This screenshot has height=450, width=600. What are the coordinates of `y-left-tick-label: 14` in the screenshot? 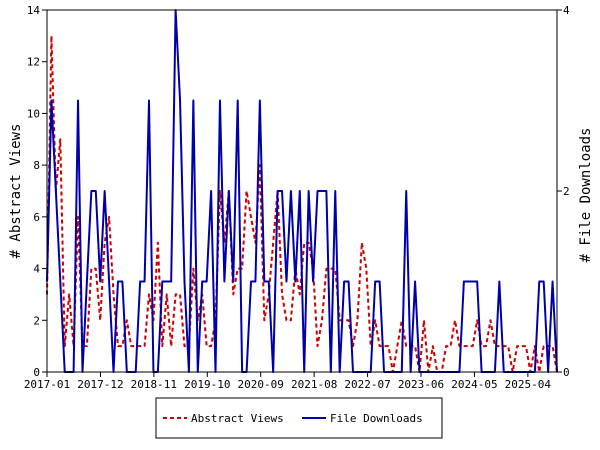 It's located at (34, 10).